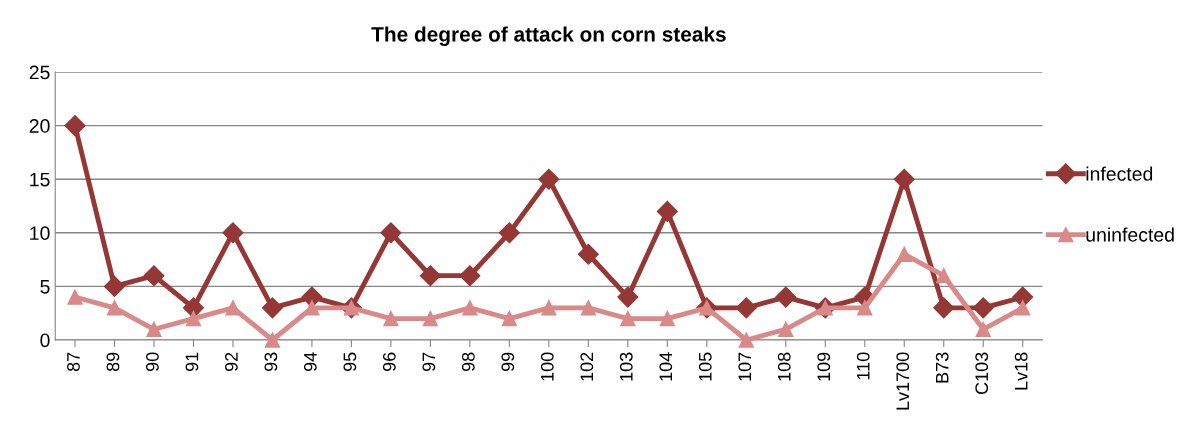 The image size is (1201, 434). I want to click on y-tick-label: 25, so click(39, 72).